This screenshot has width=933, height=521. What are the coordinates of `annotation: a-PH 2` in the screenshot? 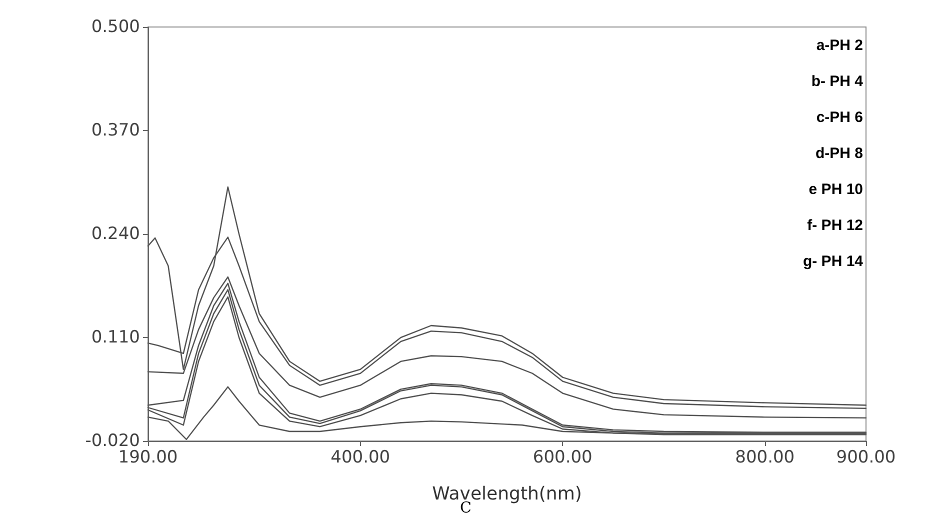 It's located at (840, 45).